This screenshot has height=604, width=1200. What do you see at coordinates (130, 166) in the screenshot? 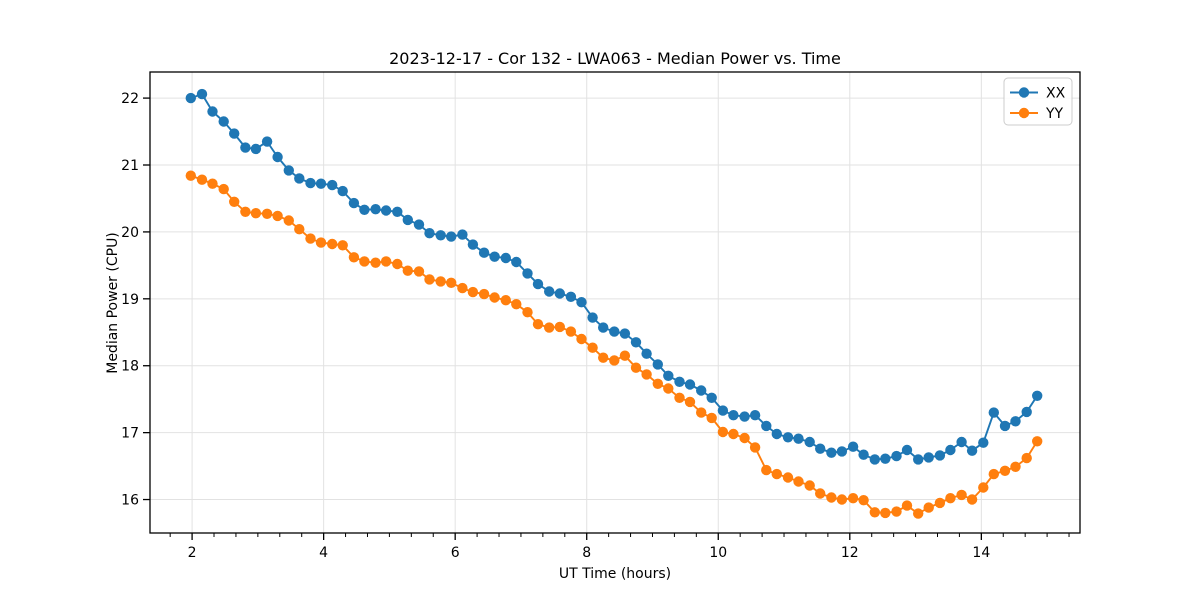
I see `y-tick-label: 21` at bounding box center [130, 166].